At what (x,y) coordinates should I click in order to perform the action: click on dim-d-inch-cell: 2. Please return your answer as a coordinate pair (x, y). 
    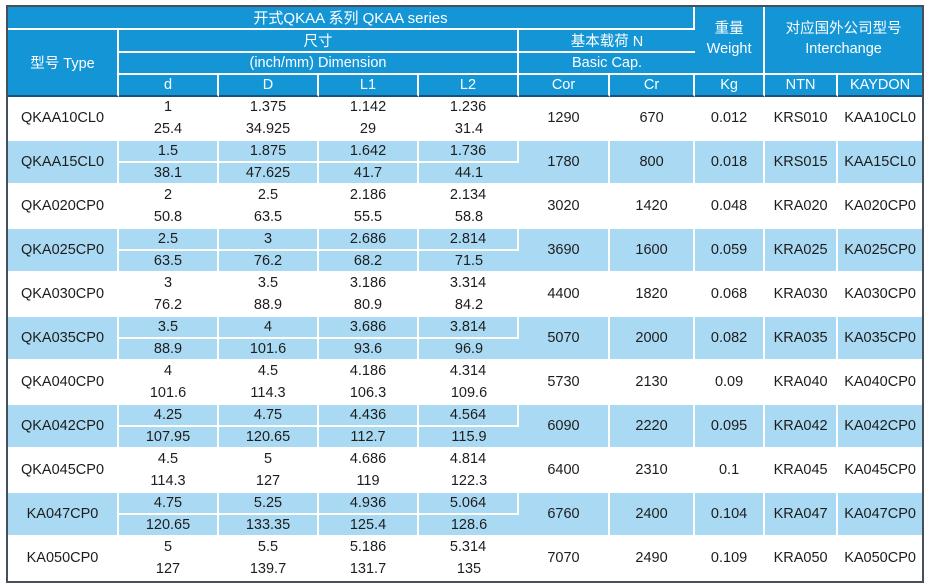
    Looking at the image, I should click on (169, 196).